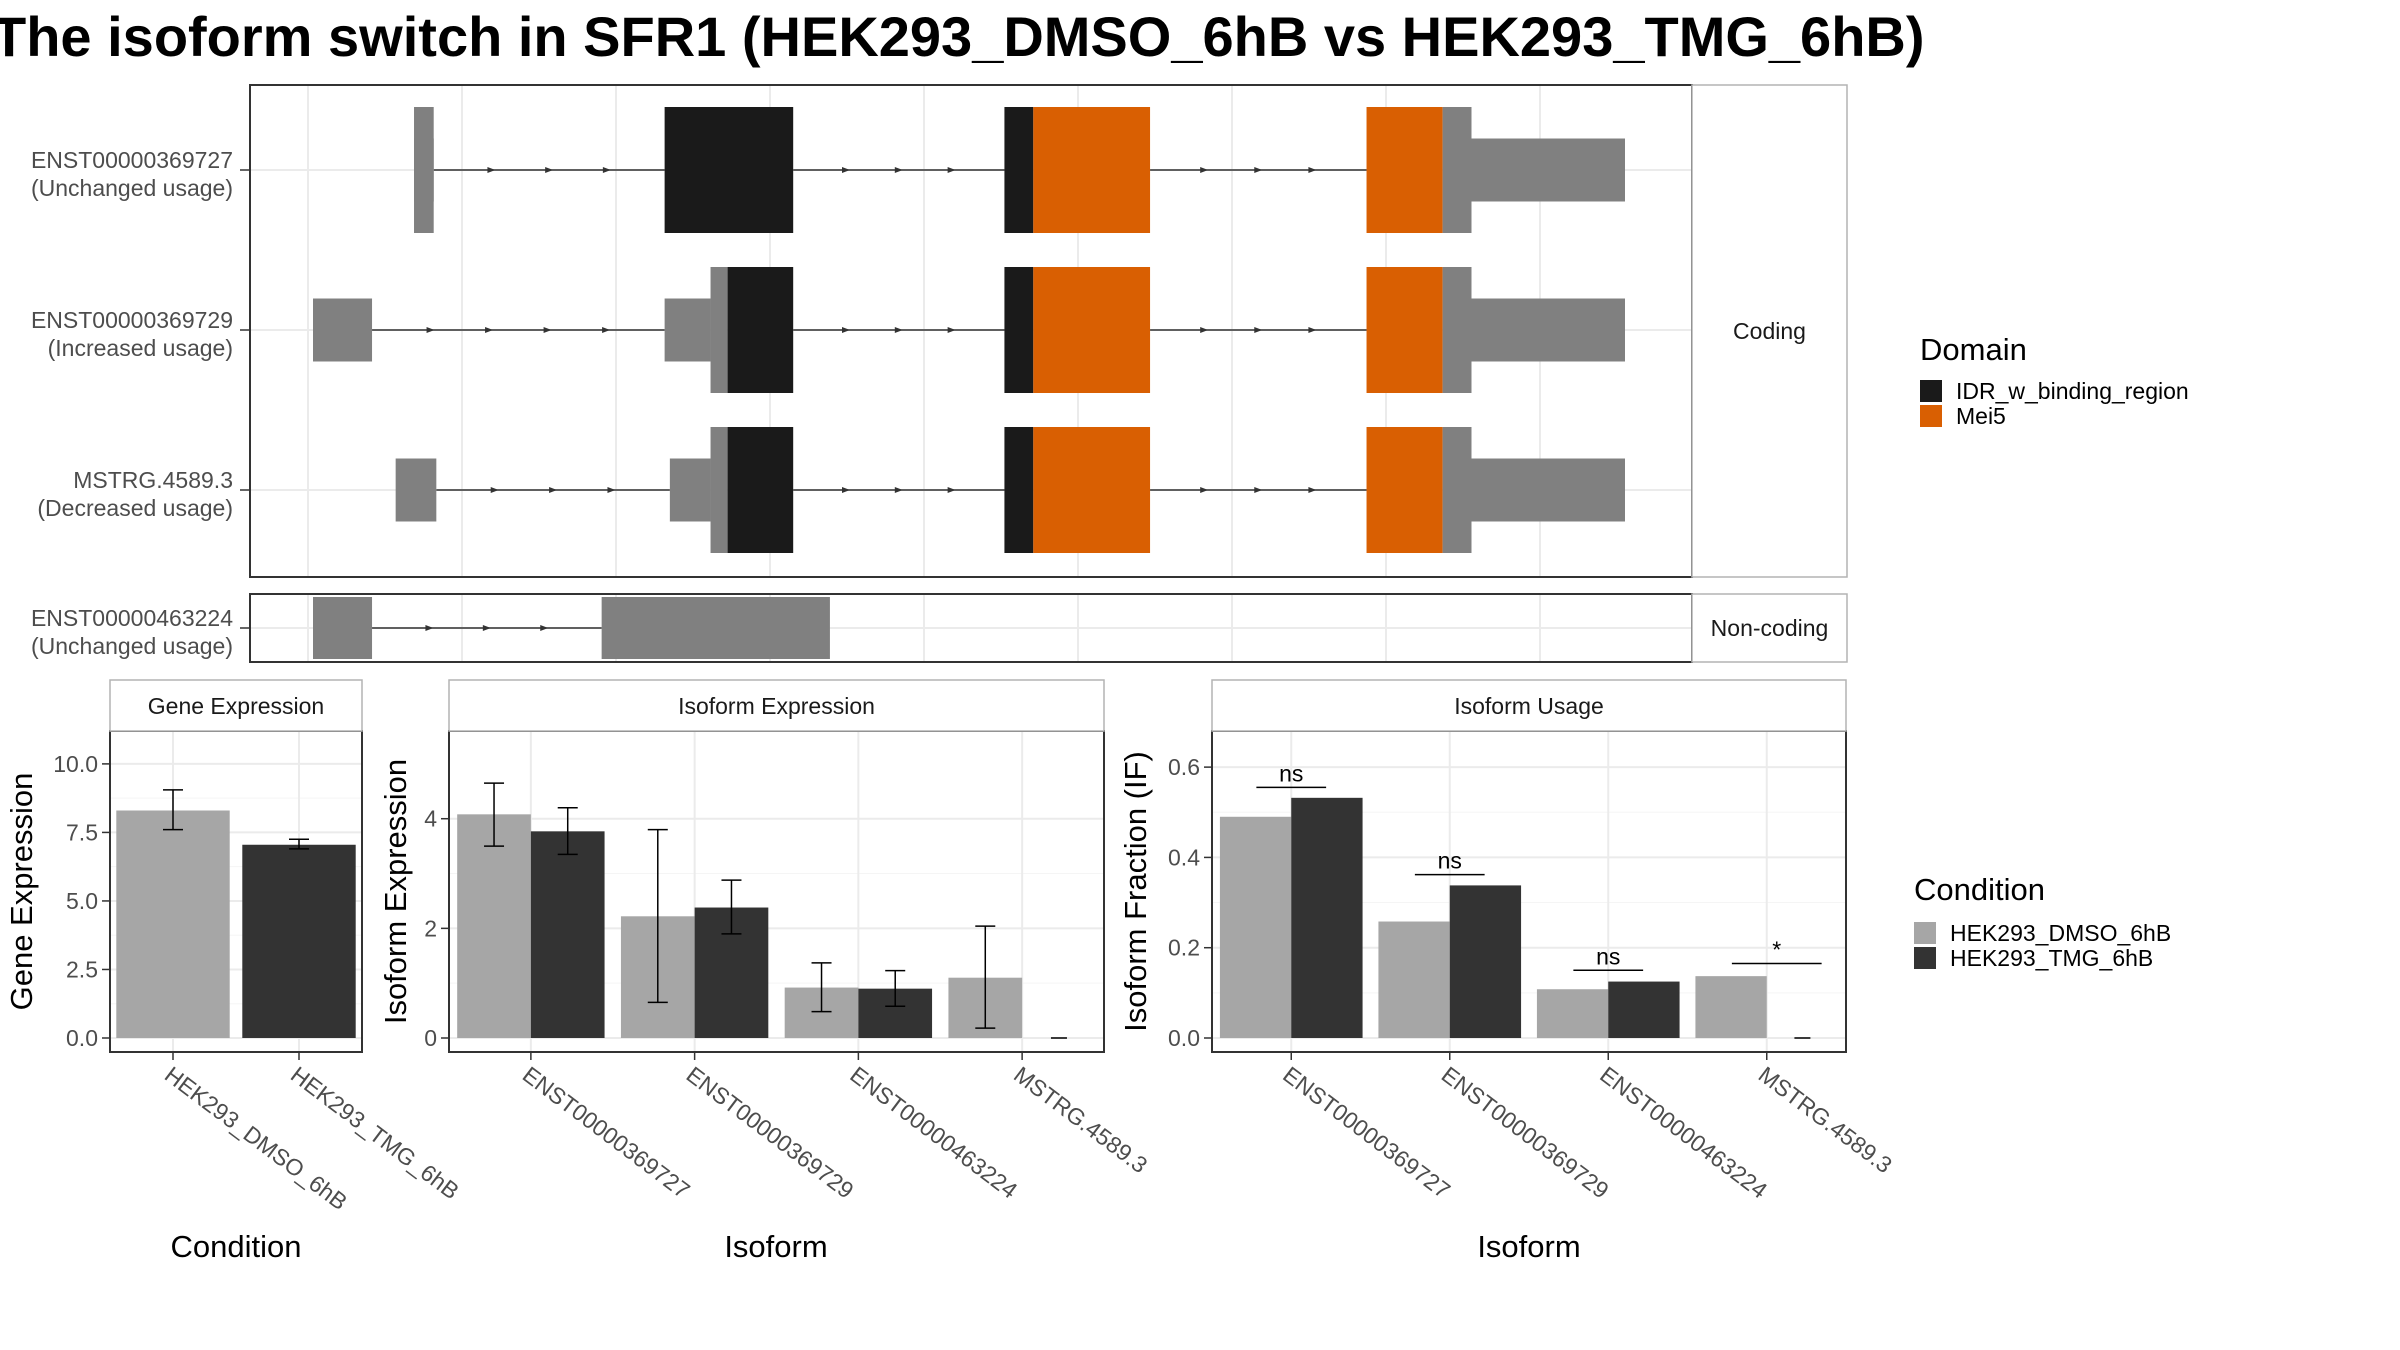  Describe the element at coordinates (82, 969) in the screenshot. I see `y-tick-label: 2.5` at that location.